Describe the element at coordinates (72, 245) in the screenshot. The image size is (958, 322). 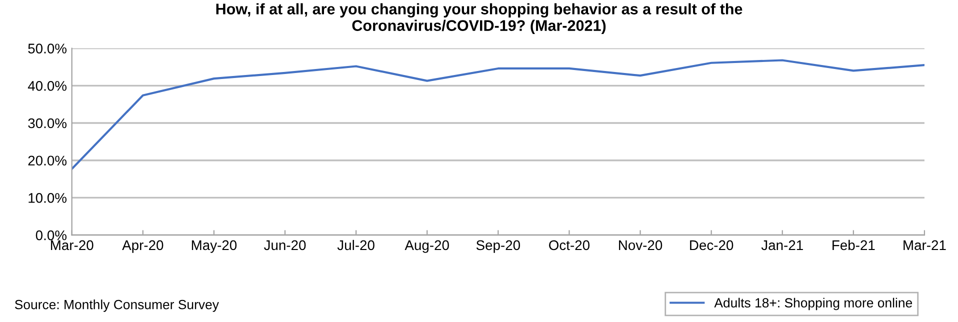
I see `x-tick-label: Mar-20` at that location.